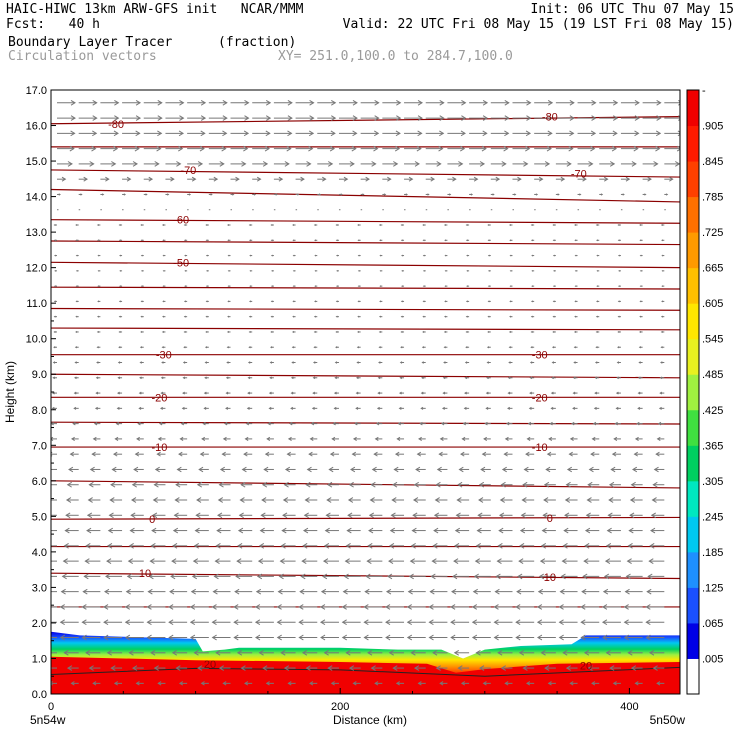 This screenshot has height=740, width=740. I want to click on y-tick-label: 7.0, so click(39, 446).